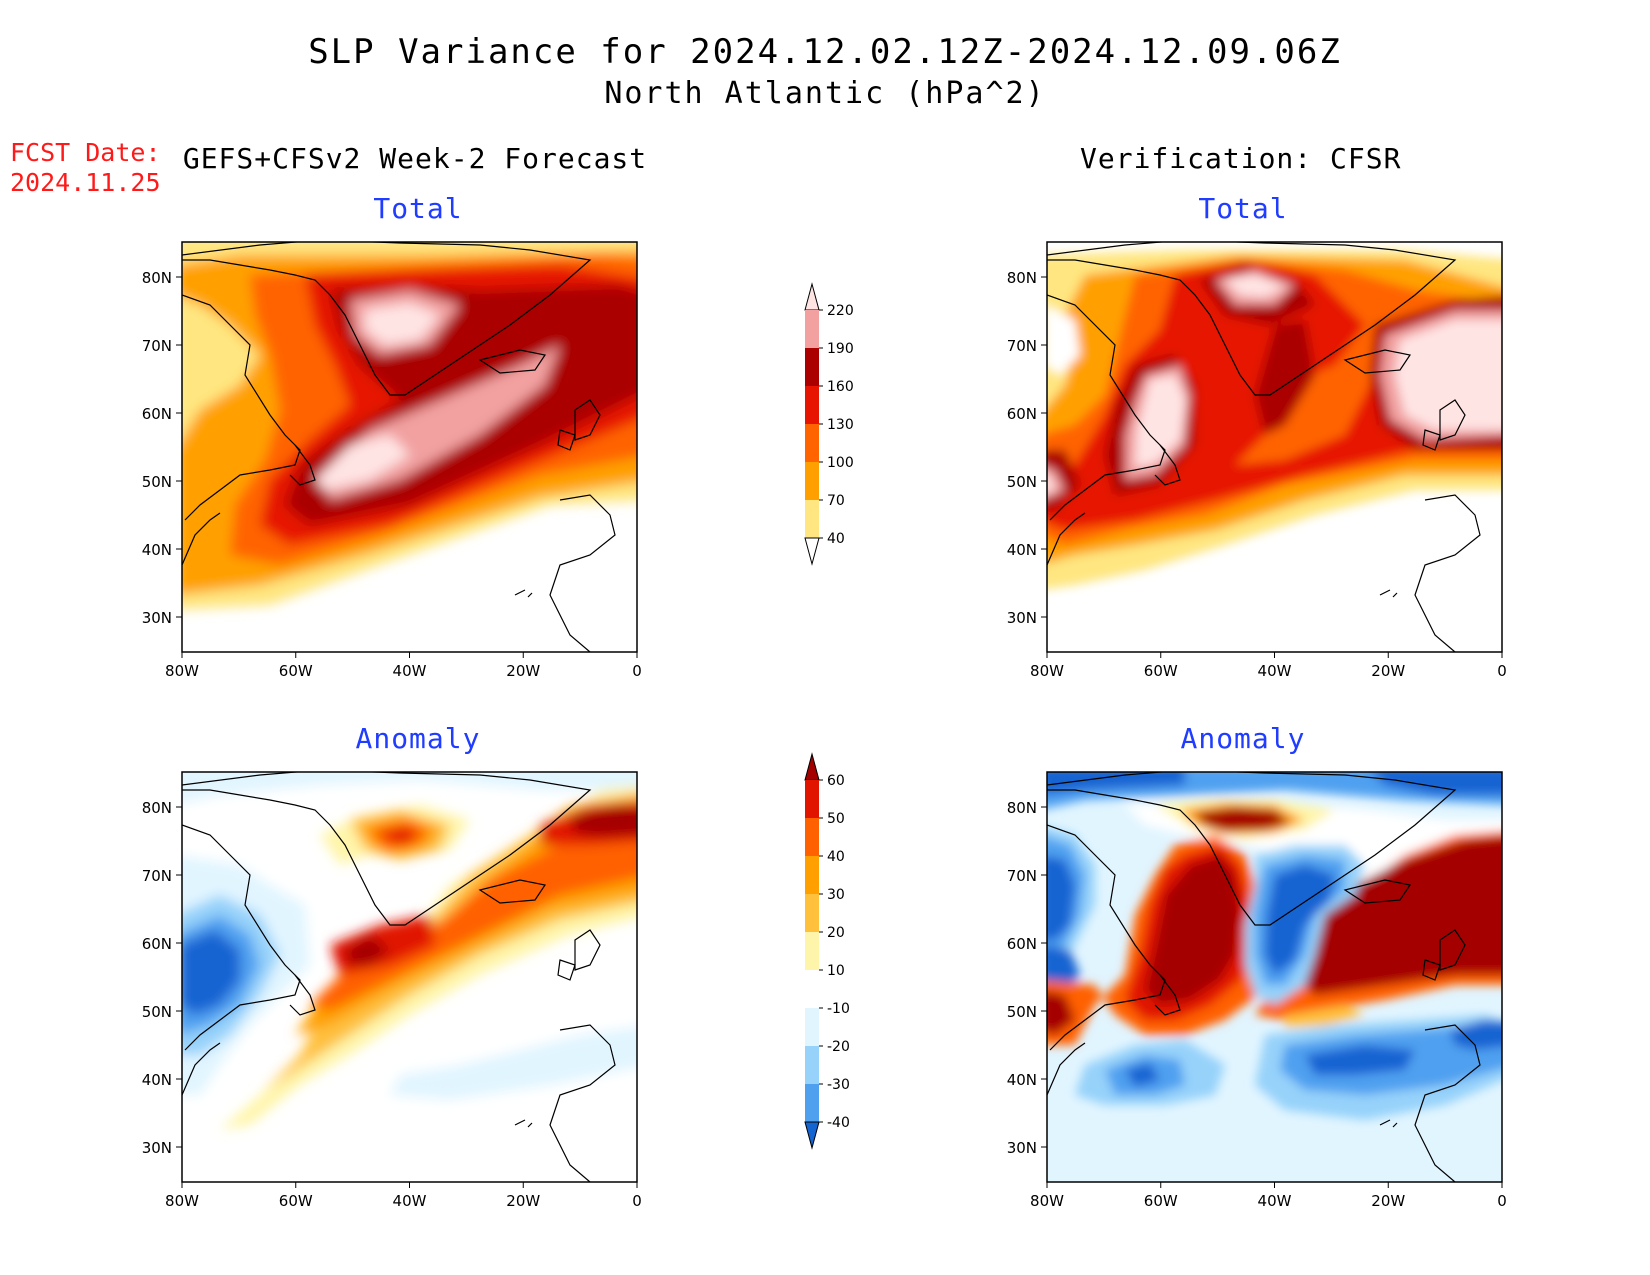  Describe the element at coordinates (418, 738) in the screenshot. I see `forecast-anomaly-title: Anomaly` at that location.